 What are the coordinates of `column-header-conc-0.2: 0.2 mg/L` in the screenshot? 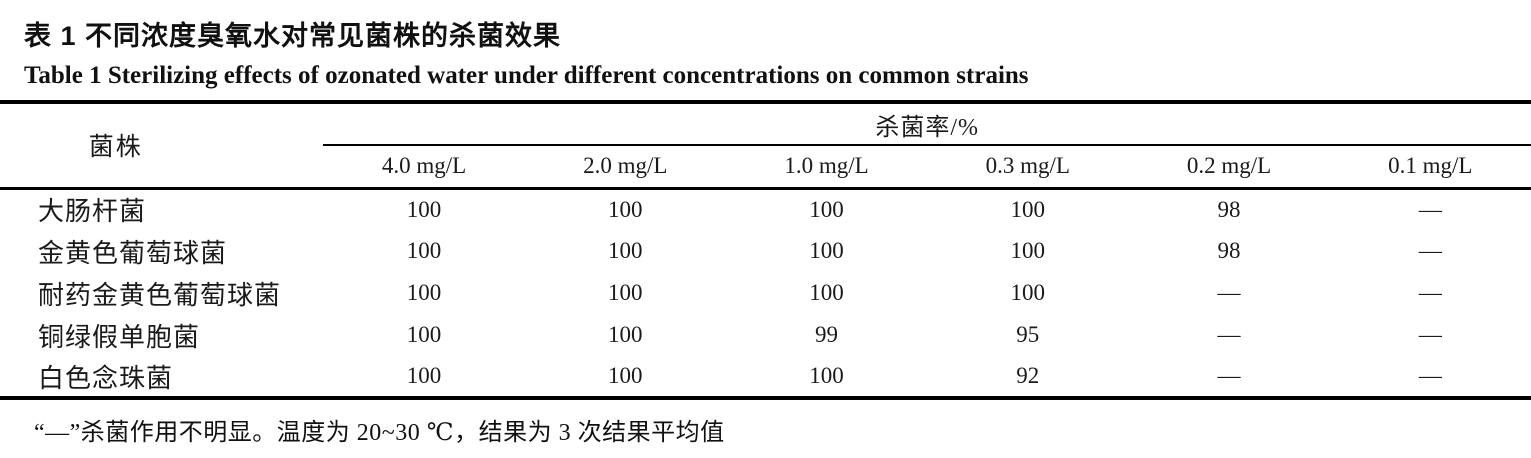 It's located at (1229, 166).